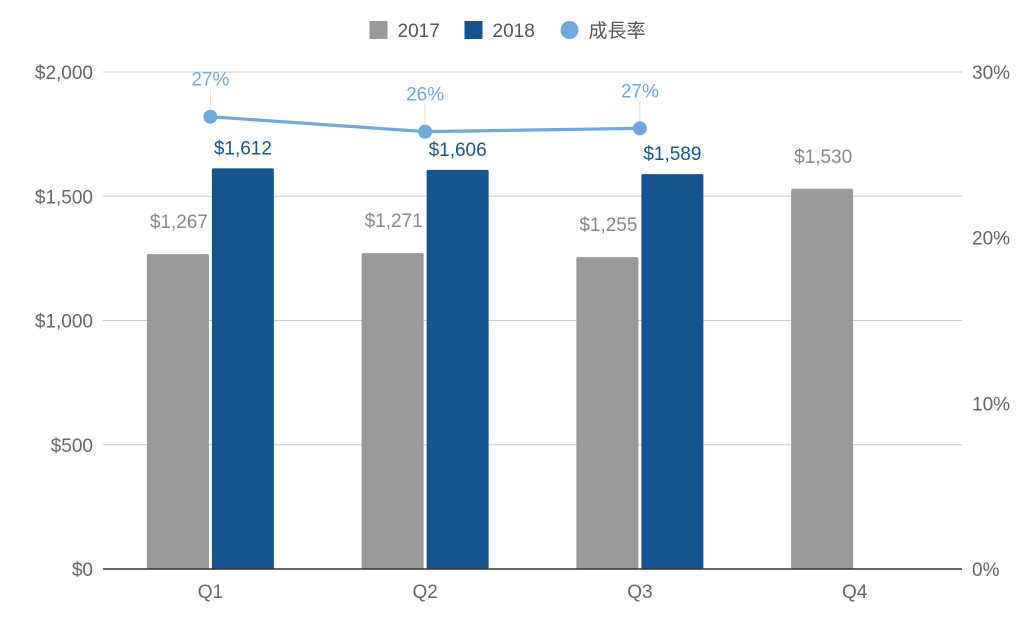 The image size is (1024, 622). Describe the element at coordinates (242, 368) in the screenshot. I see `bar-2018-Q1` at that location.